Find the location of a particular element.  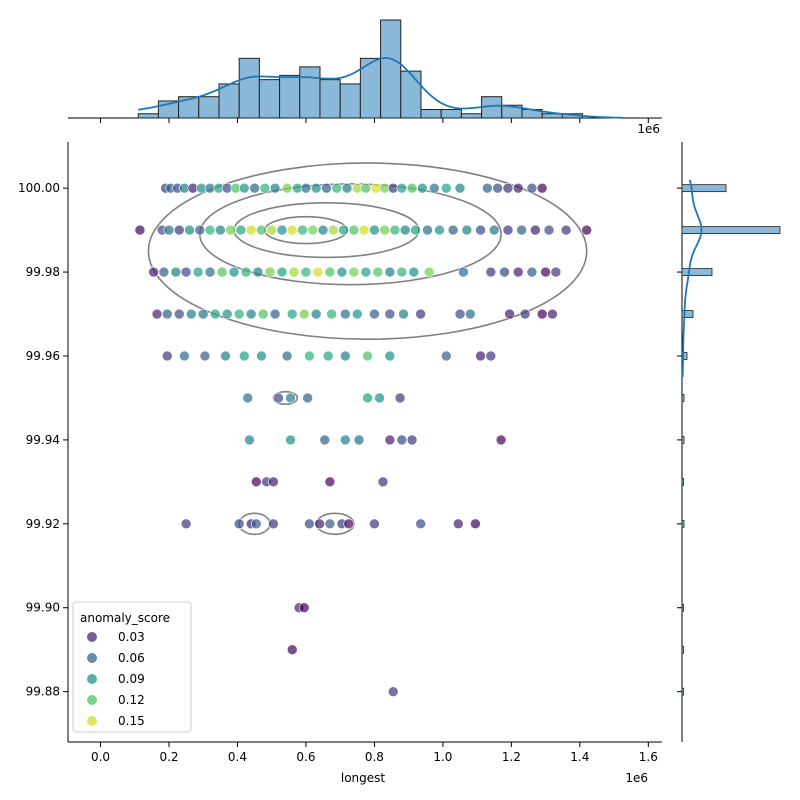

legend-label: 0.09 is located at coordinates (131, 679).